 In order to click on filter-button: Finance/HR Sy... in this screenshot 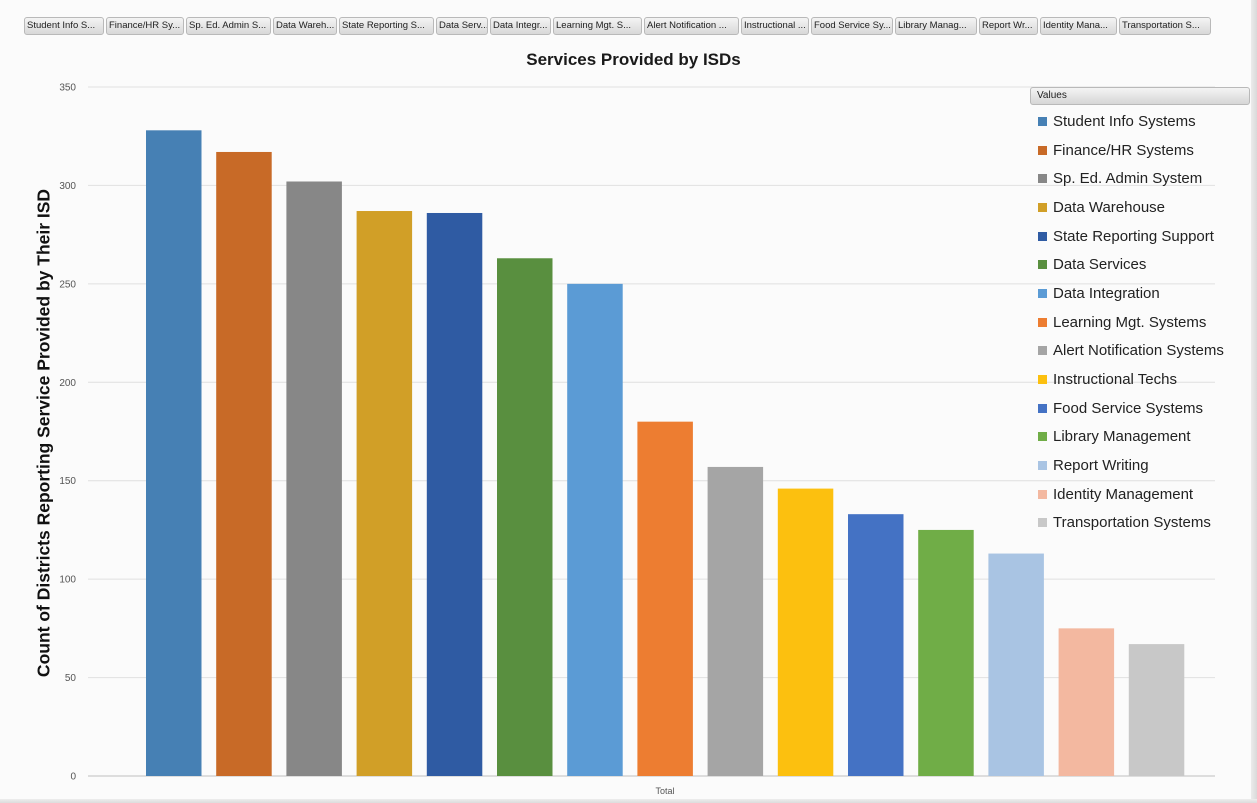, I will do `click(145, 26)`.